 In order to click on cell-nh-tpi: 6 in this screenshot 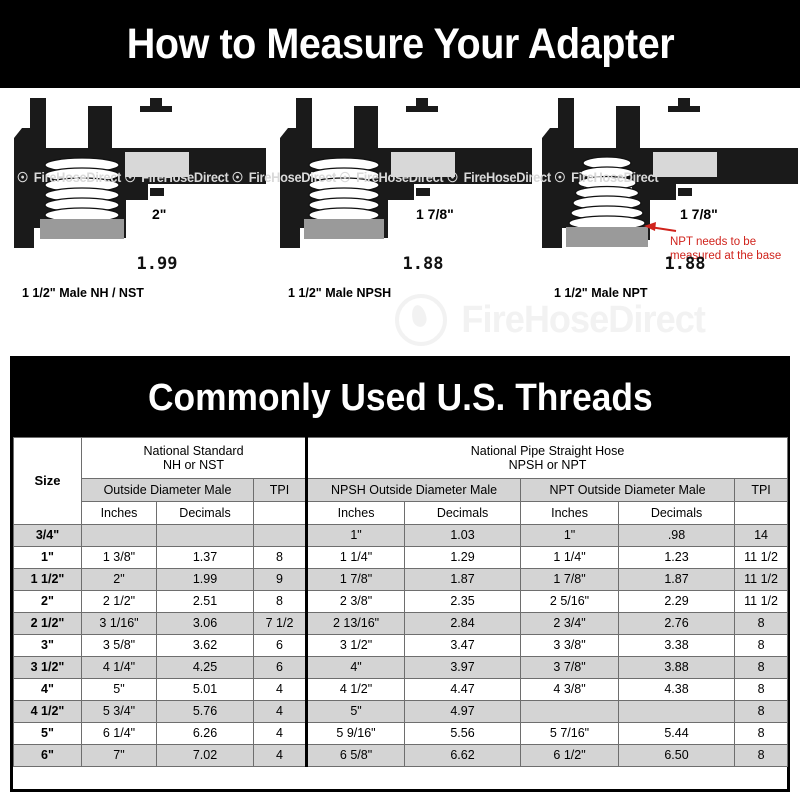, I will do `click(280, 667)`.